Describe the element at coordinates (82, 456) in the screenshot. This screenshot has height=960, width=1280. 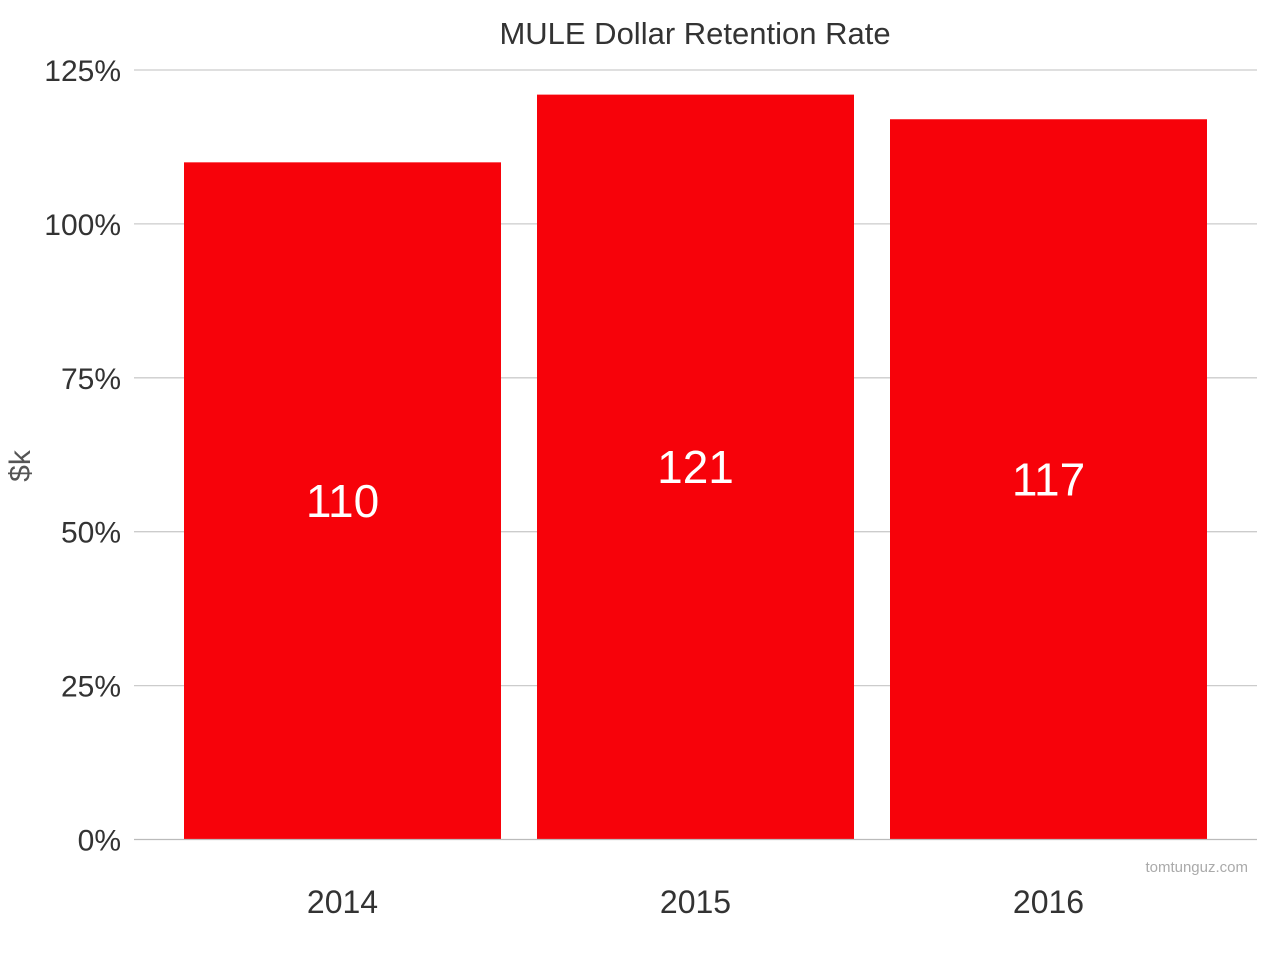
I see `y-axis-ticks: 0% 25% 50% 75% 100% 125%` at that location.